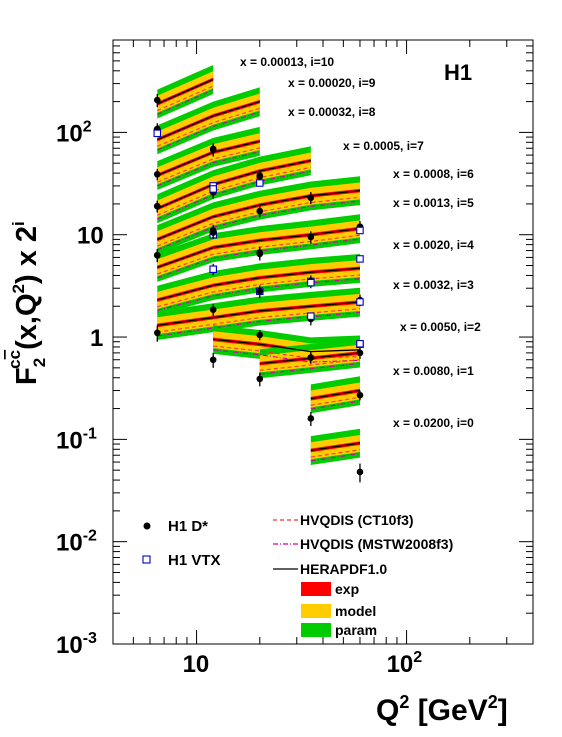 This screenshot has width=562, height=737. What do you see at coordinates (76, 439) in the screenshot?
I see `y-tick-label: 10⁻¹` at bounding box center [76, 439].